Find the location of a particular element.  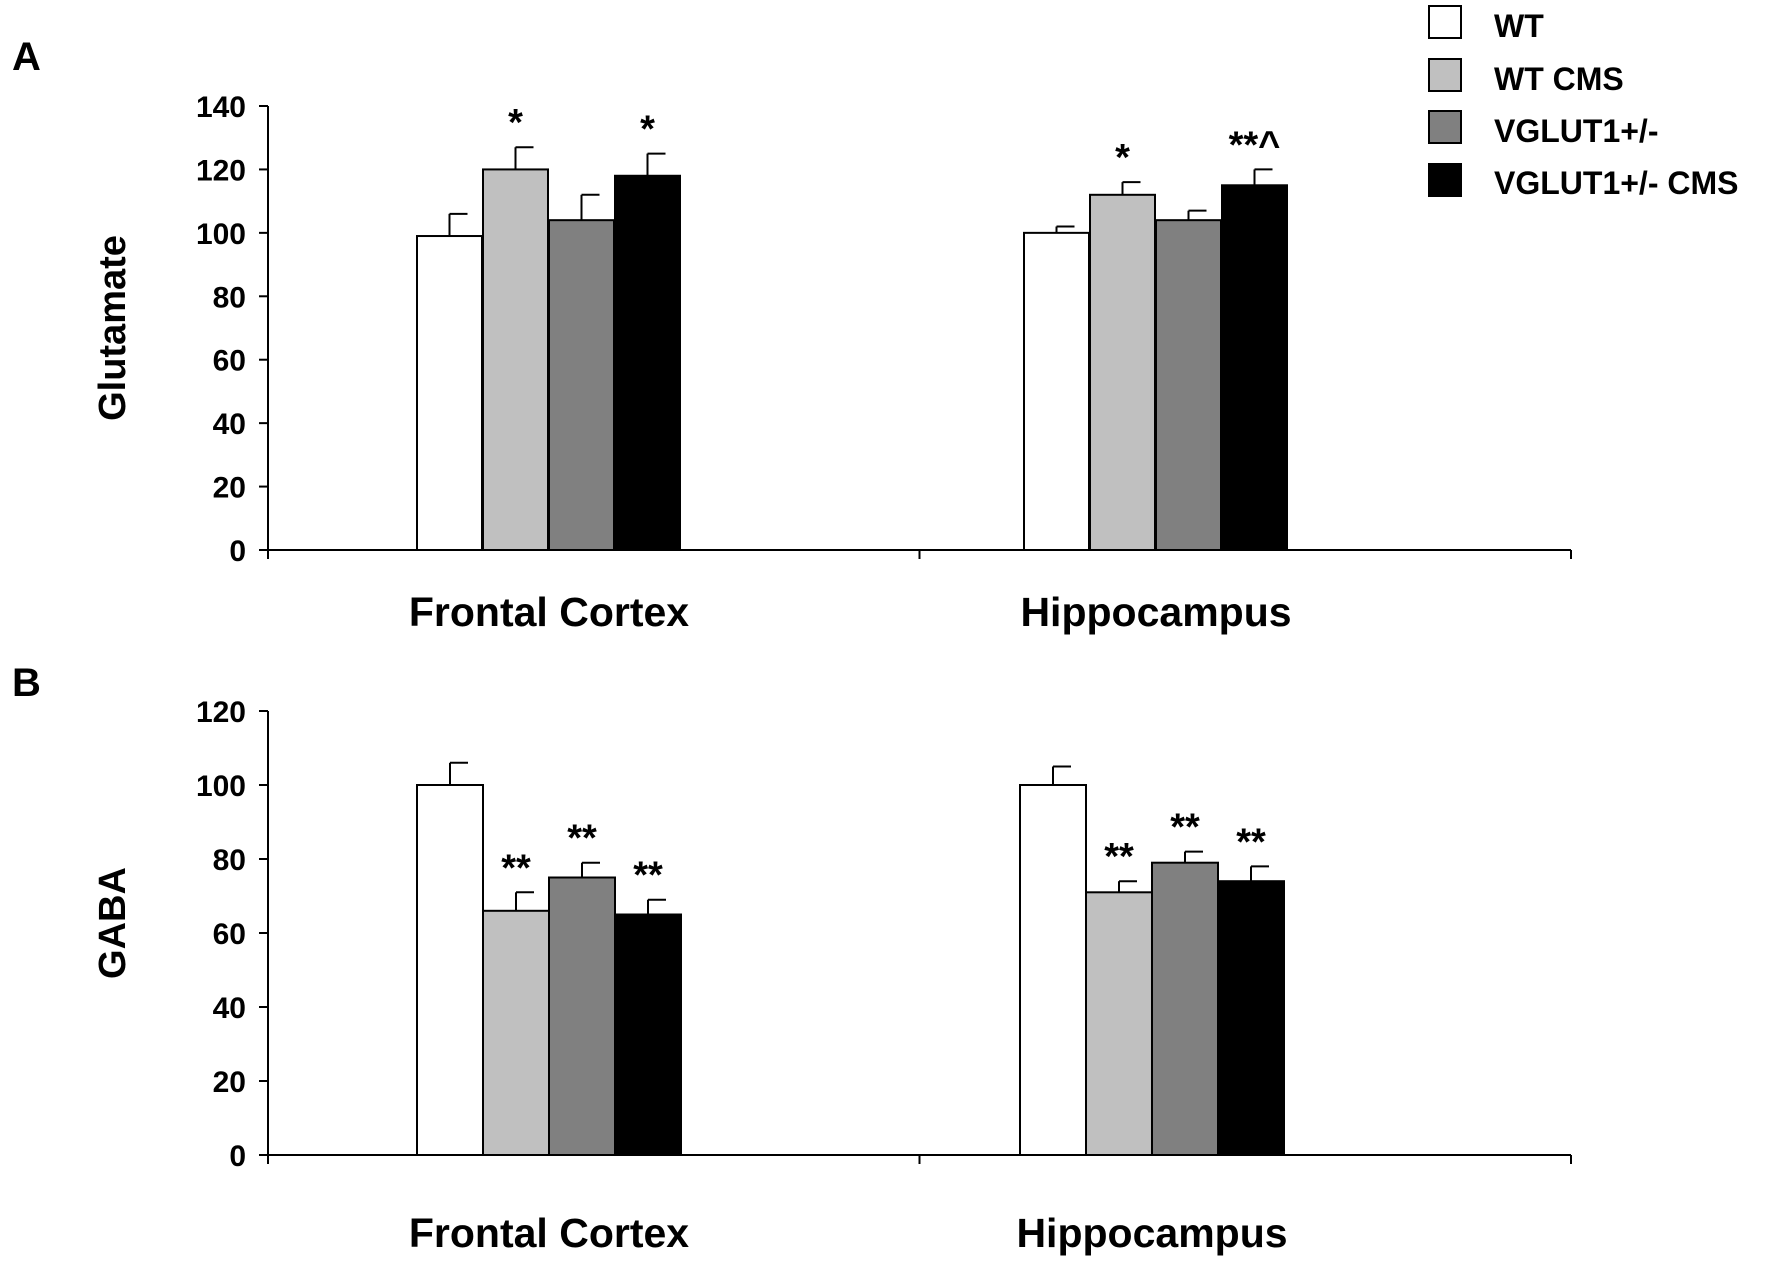

y-axis-title: GABA is located at coordinates (113, 923).